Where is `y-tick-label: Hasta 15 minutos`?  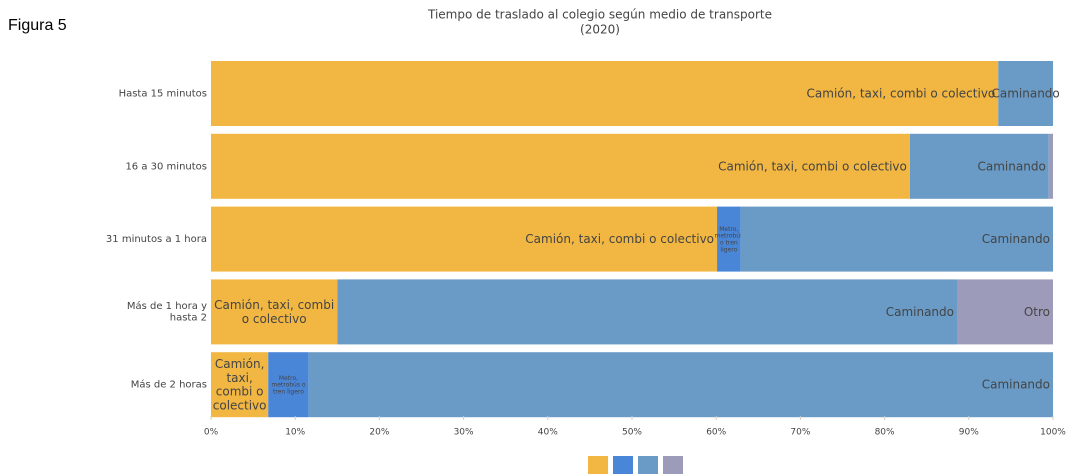
y-tick-label: Hasta 15 minutos is located at coordinates (163, 94).